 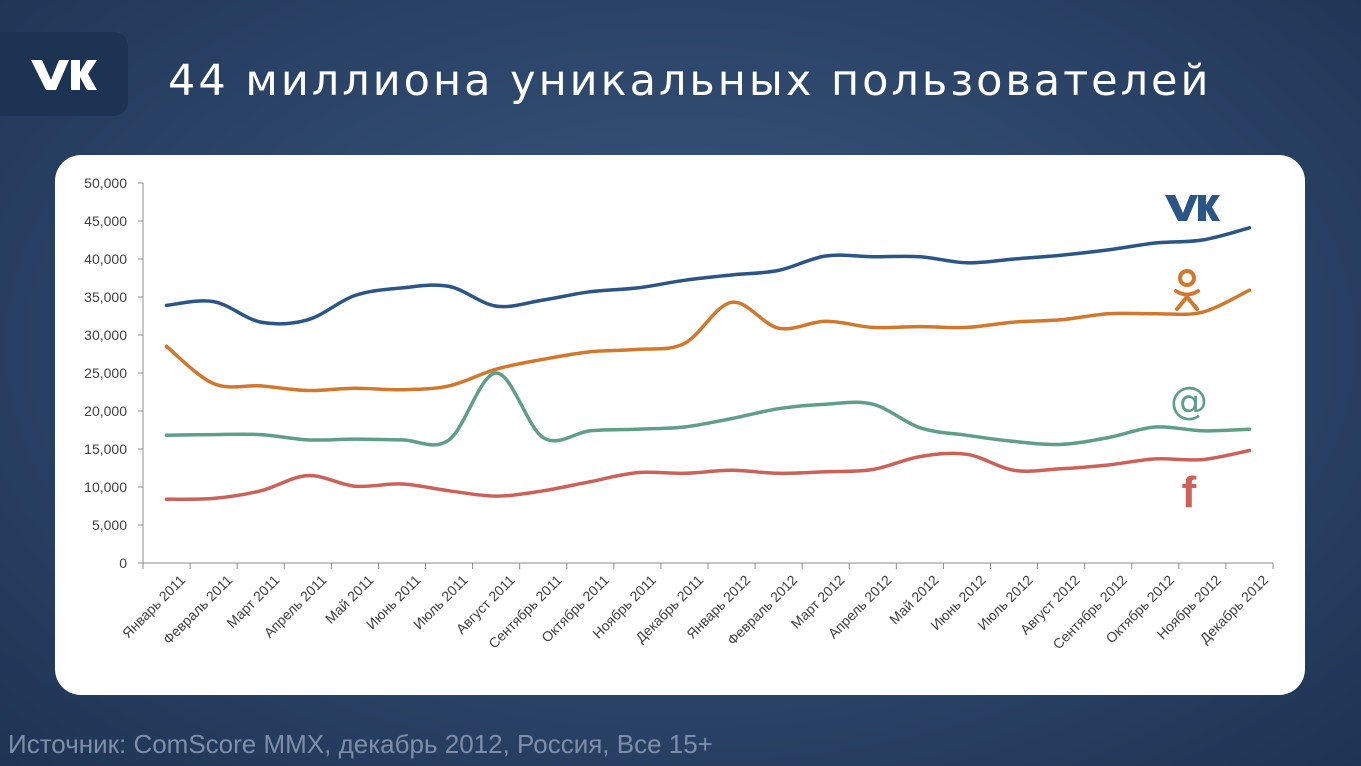 I want to click on at-sign-icon: @, so click(x=1189, y=401).